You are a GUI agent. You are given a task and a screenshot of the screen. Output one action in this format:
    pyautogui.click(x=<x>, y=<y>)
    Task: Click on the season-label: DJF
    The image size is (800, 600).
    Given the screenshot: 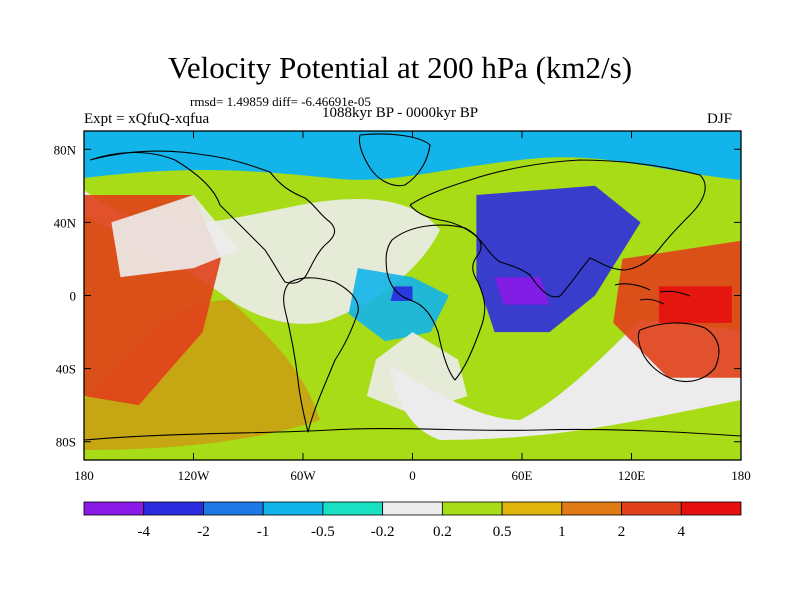 What is the action you would take?
    pyautogui.click(x=720, y=119)
    